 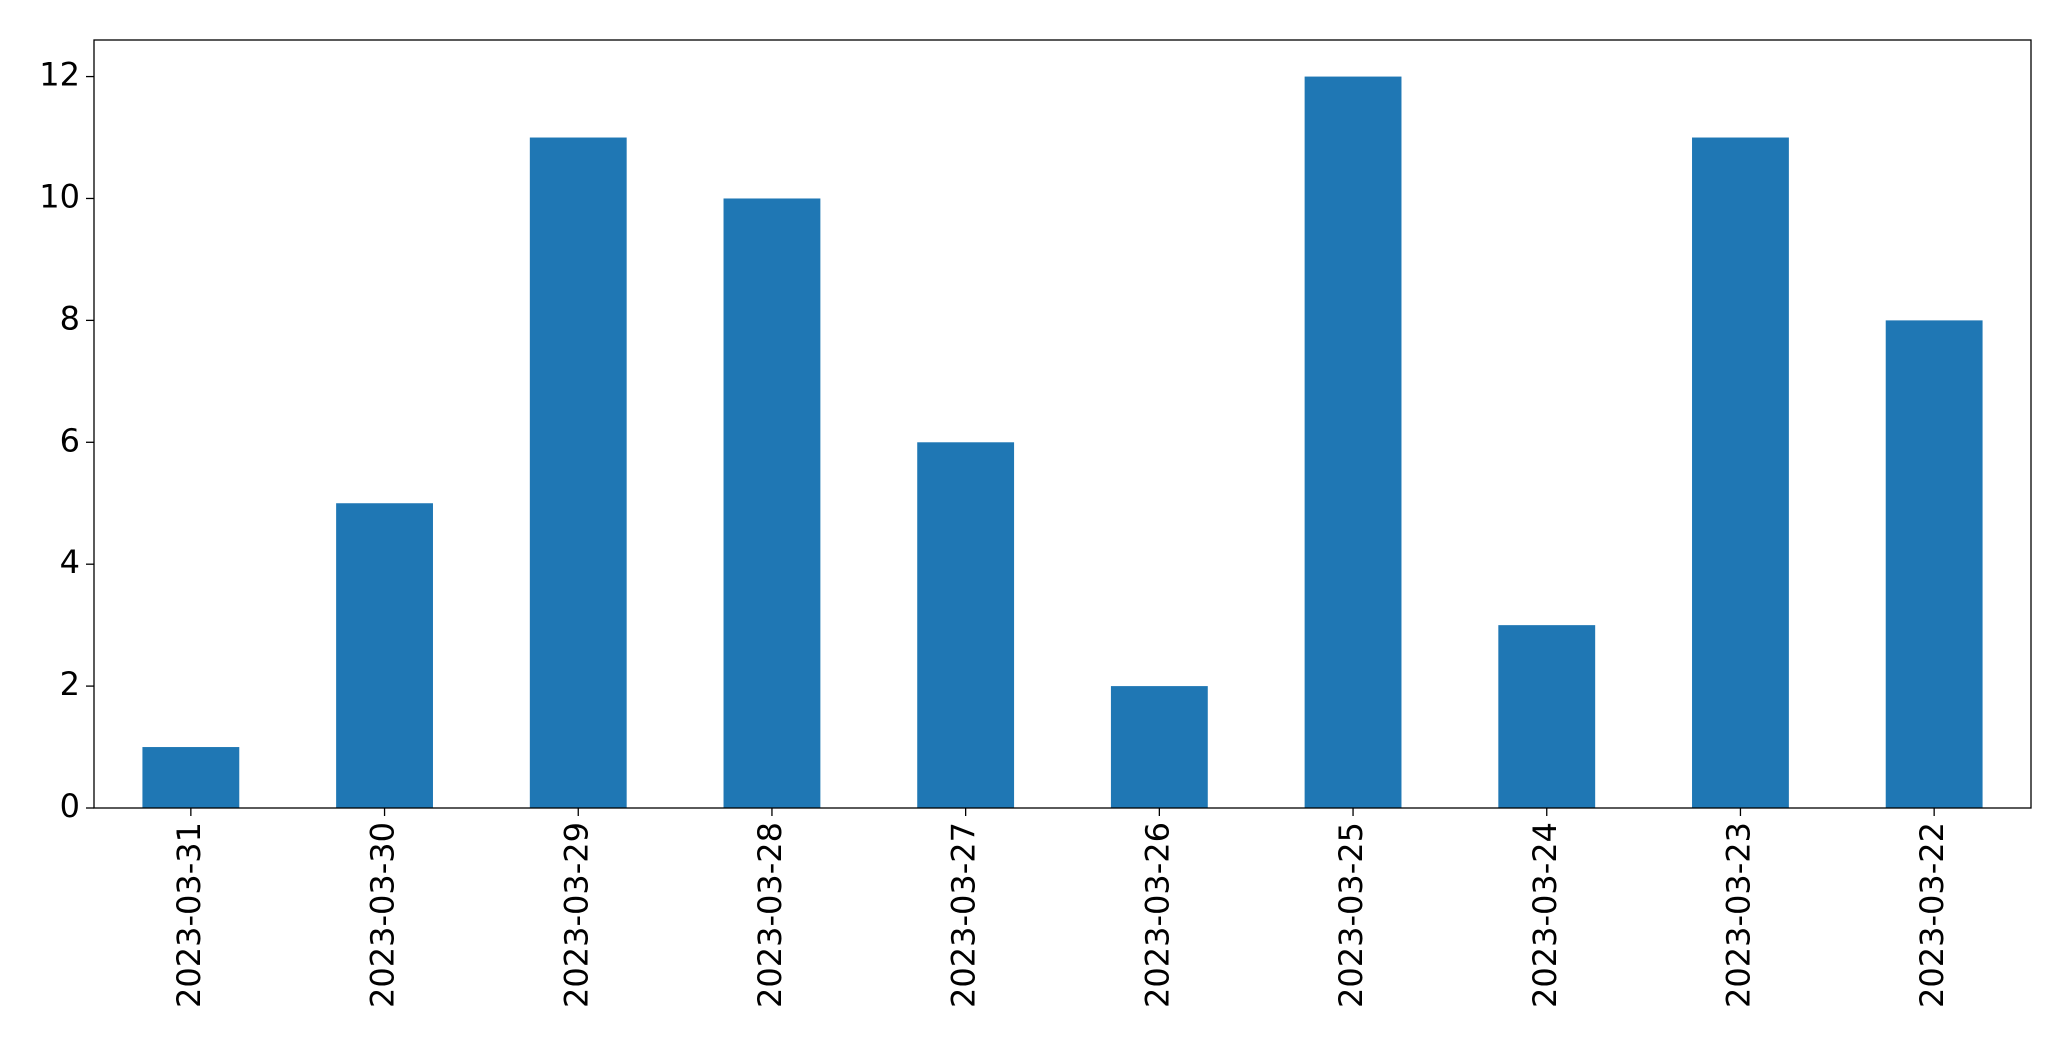 I want to click on y-tick-label: 6, so click(x=70, y=440).